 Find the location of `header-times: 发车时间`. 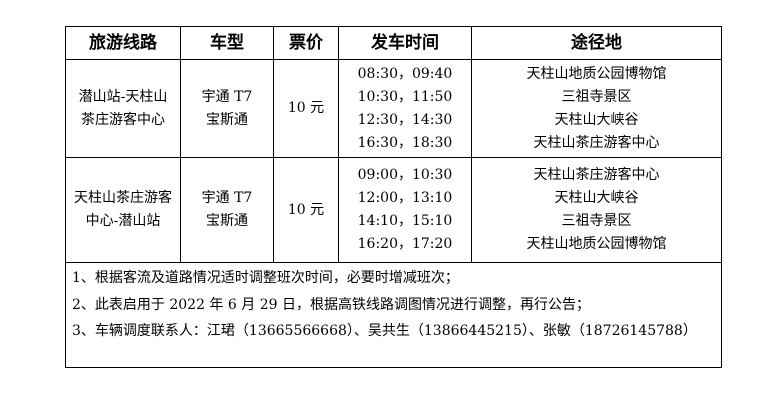

header-times: 发车时间 is located at coordinates (405, 43).